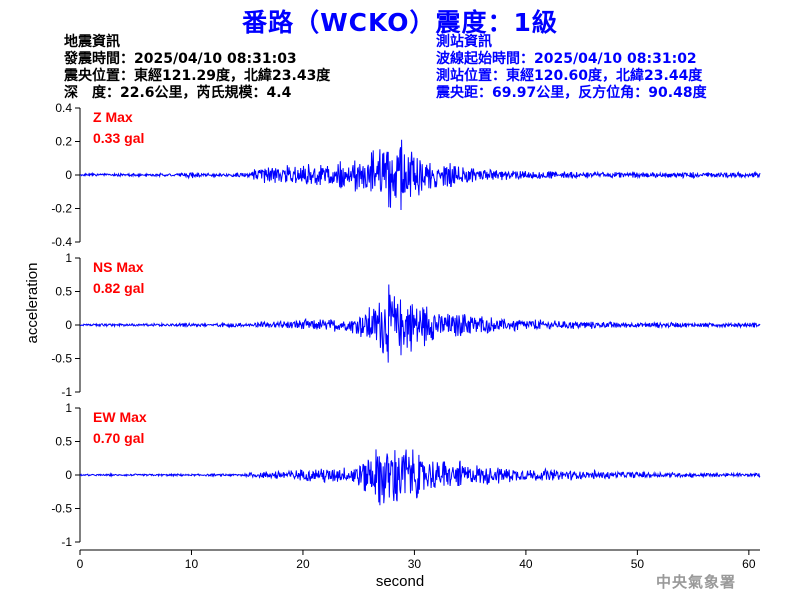 This screenshot has width=800, height=600. I want to click on y-tick-label-ns: 1, so click(68, 258).